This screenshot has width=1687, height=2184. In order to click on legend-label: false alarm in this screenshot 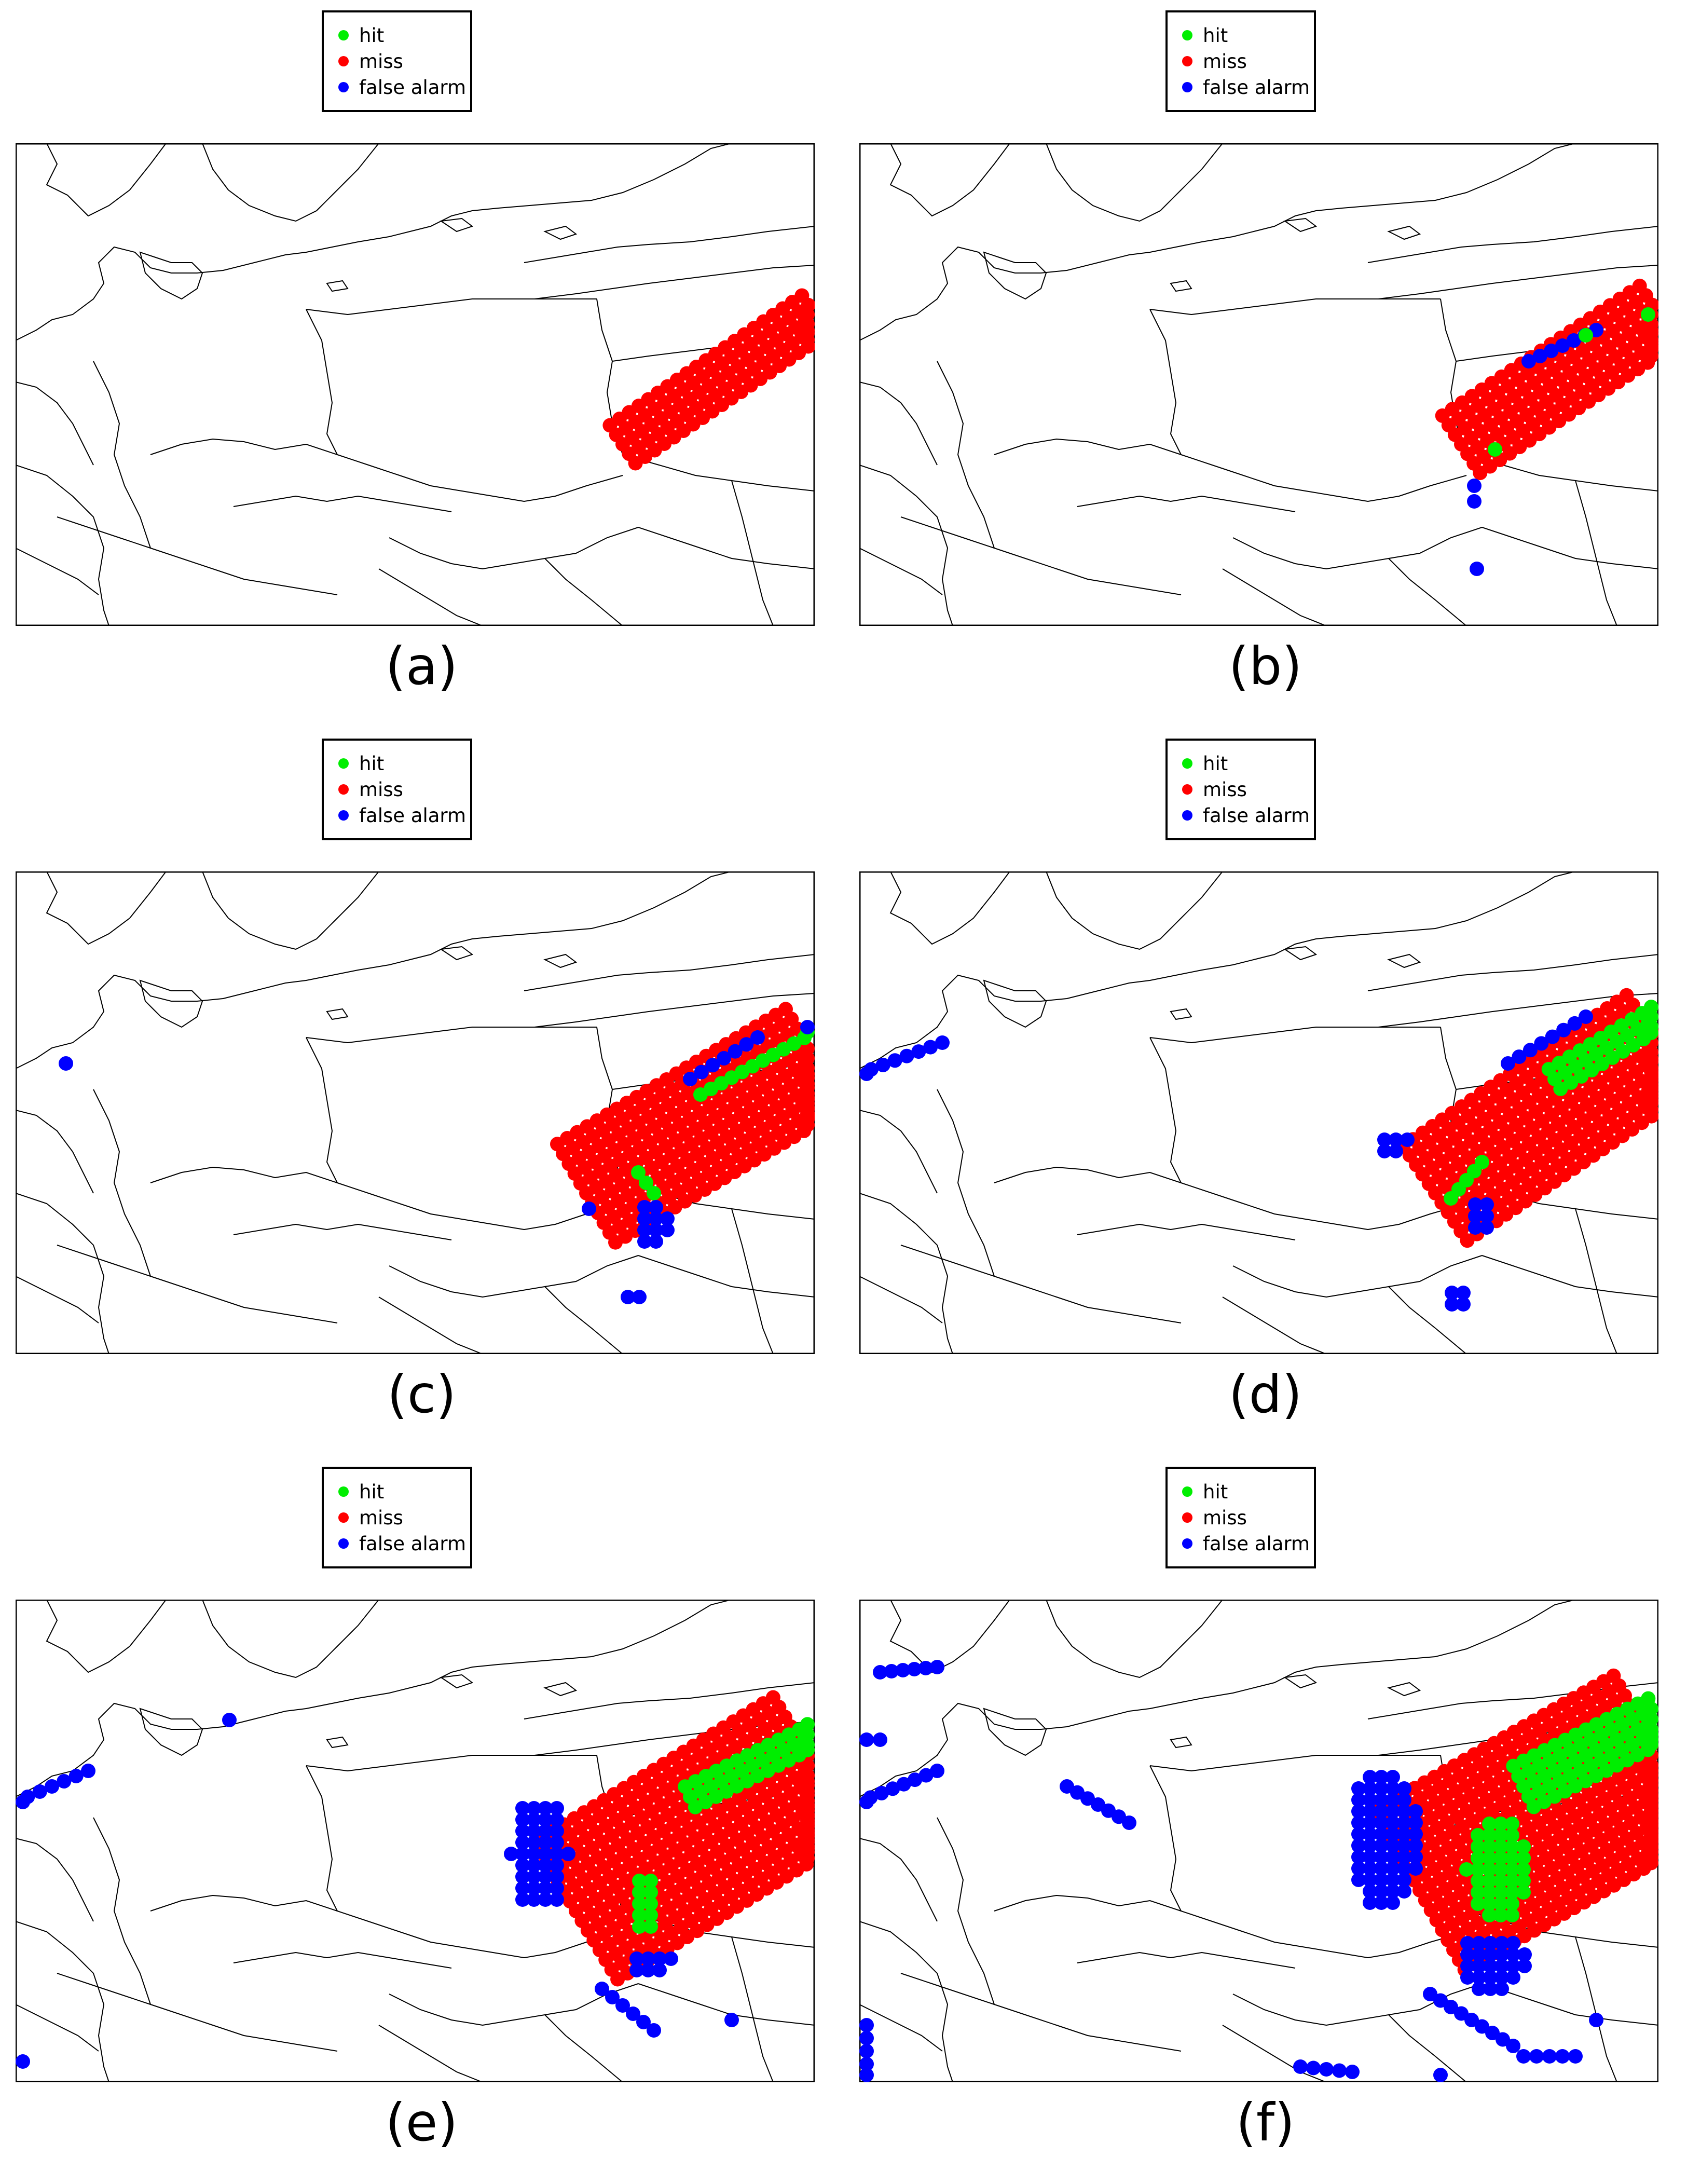, I will do `click(1256, 88)`.